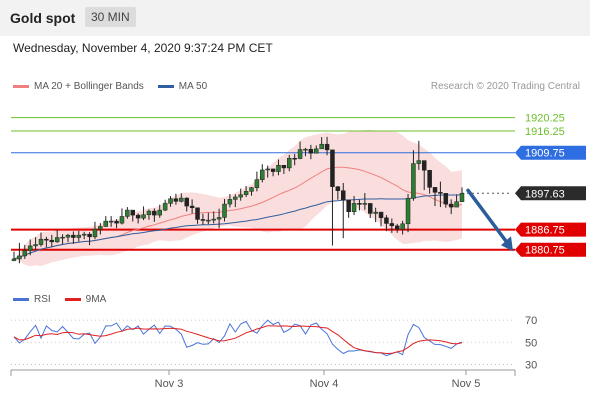  What do you see at coordinates (165, 86) in the screenshot?
I see `legend-swatch-ma50` at bounding box center [165, 86].